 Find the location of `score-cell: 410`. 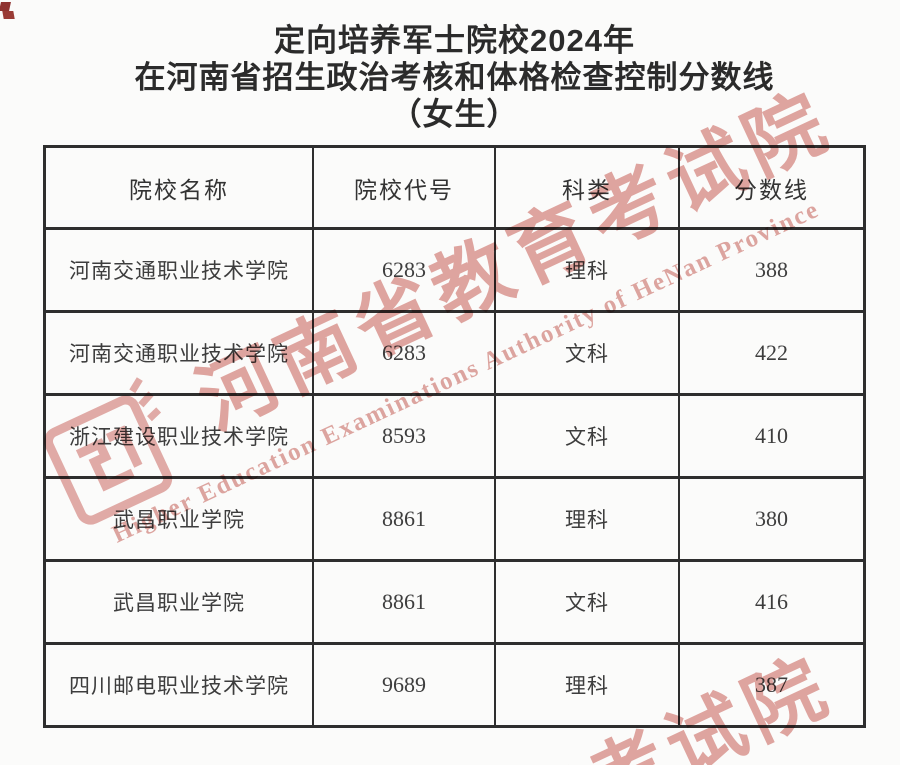

score-cell: 410 is located at coordinates (770, 434).